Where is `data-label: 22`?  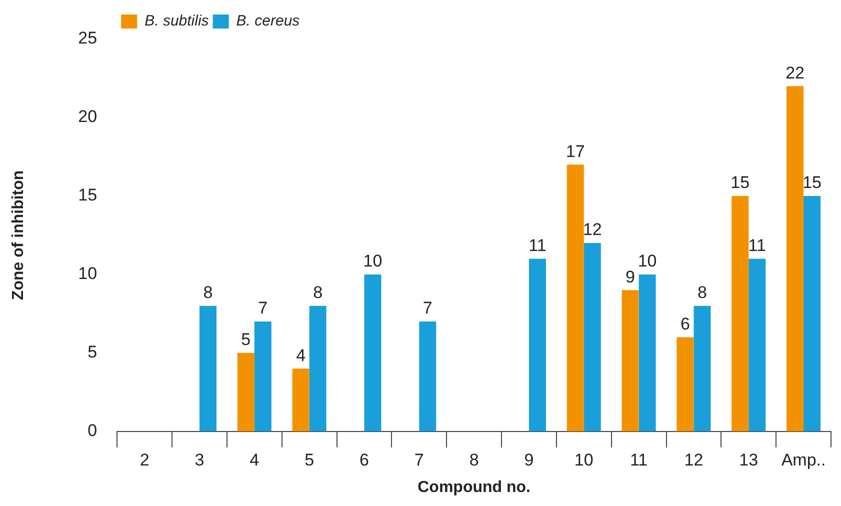
data-label: 22 is located at coordinates (795, 72).